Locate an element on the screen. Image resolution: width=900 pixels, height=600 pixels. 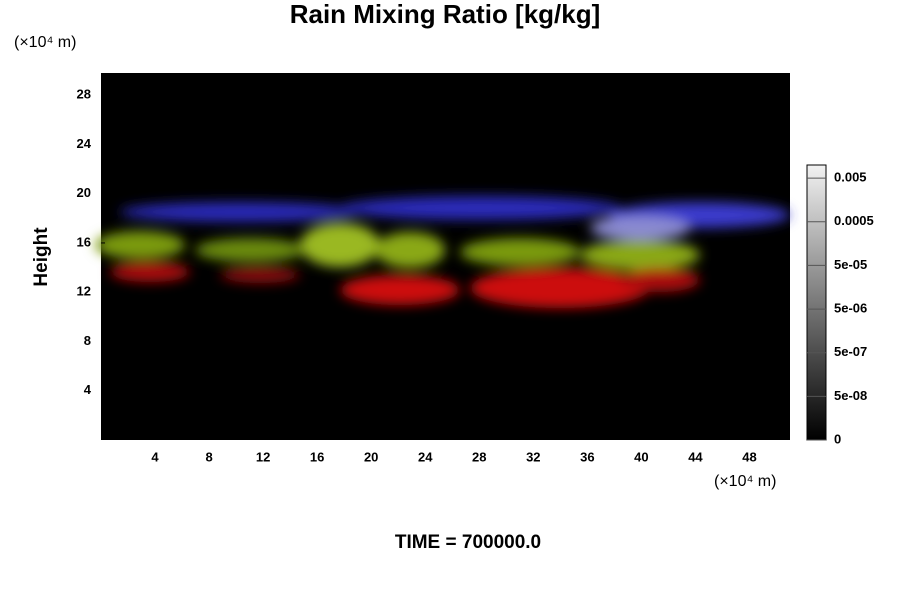
x-tick-label: 8 is located at coordinates (208, 456).